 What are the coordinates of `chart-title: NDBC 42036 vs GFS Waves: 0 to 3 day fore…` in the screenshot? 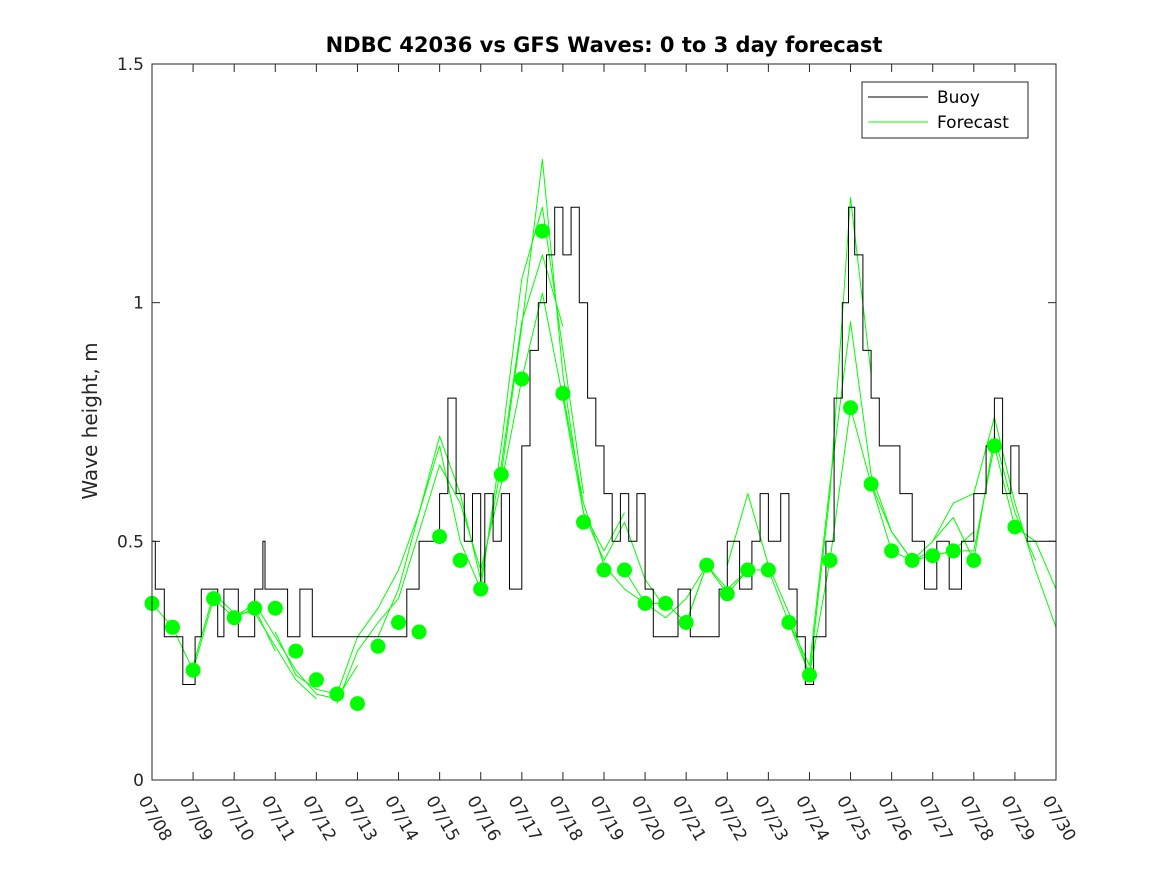 It's located at (604, 45).